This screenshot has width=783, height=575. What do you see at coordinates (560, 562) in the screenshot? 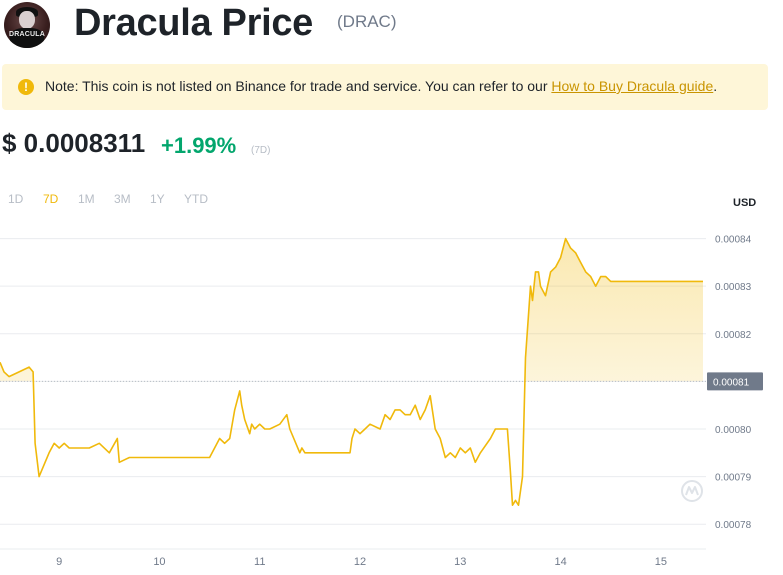
I see `x-tick-label: 14` at bounding box center [560, 562].